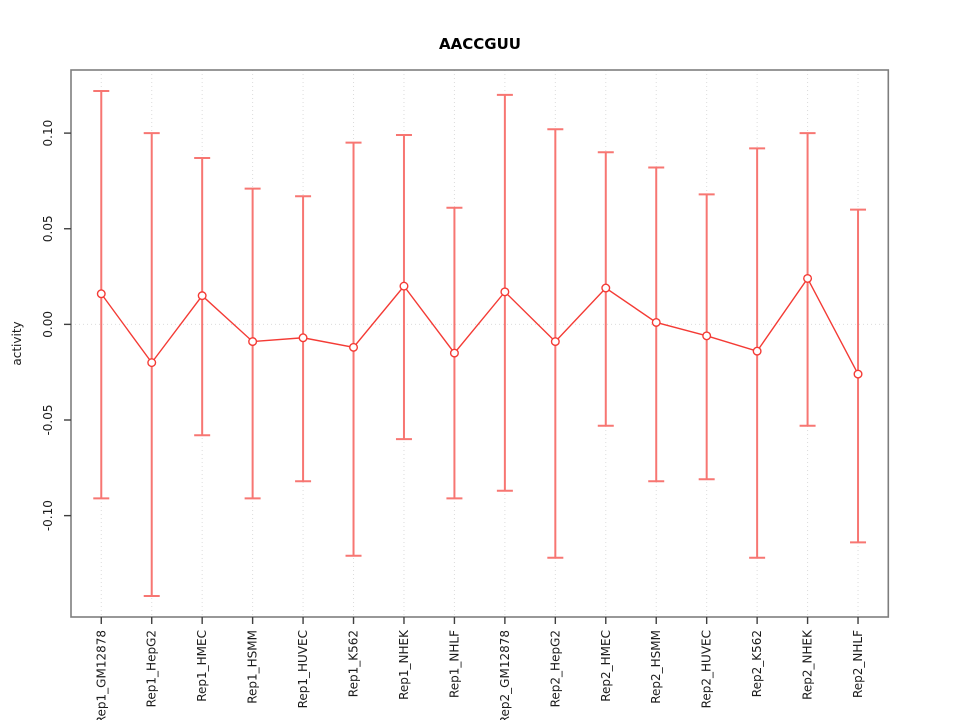 This screenshot has height=720, width=960. Describe the element at coordinates (404, 664) in the screenshot. I see `x-category-label: Rep1_NHEK` at that location.